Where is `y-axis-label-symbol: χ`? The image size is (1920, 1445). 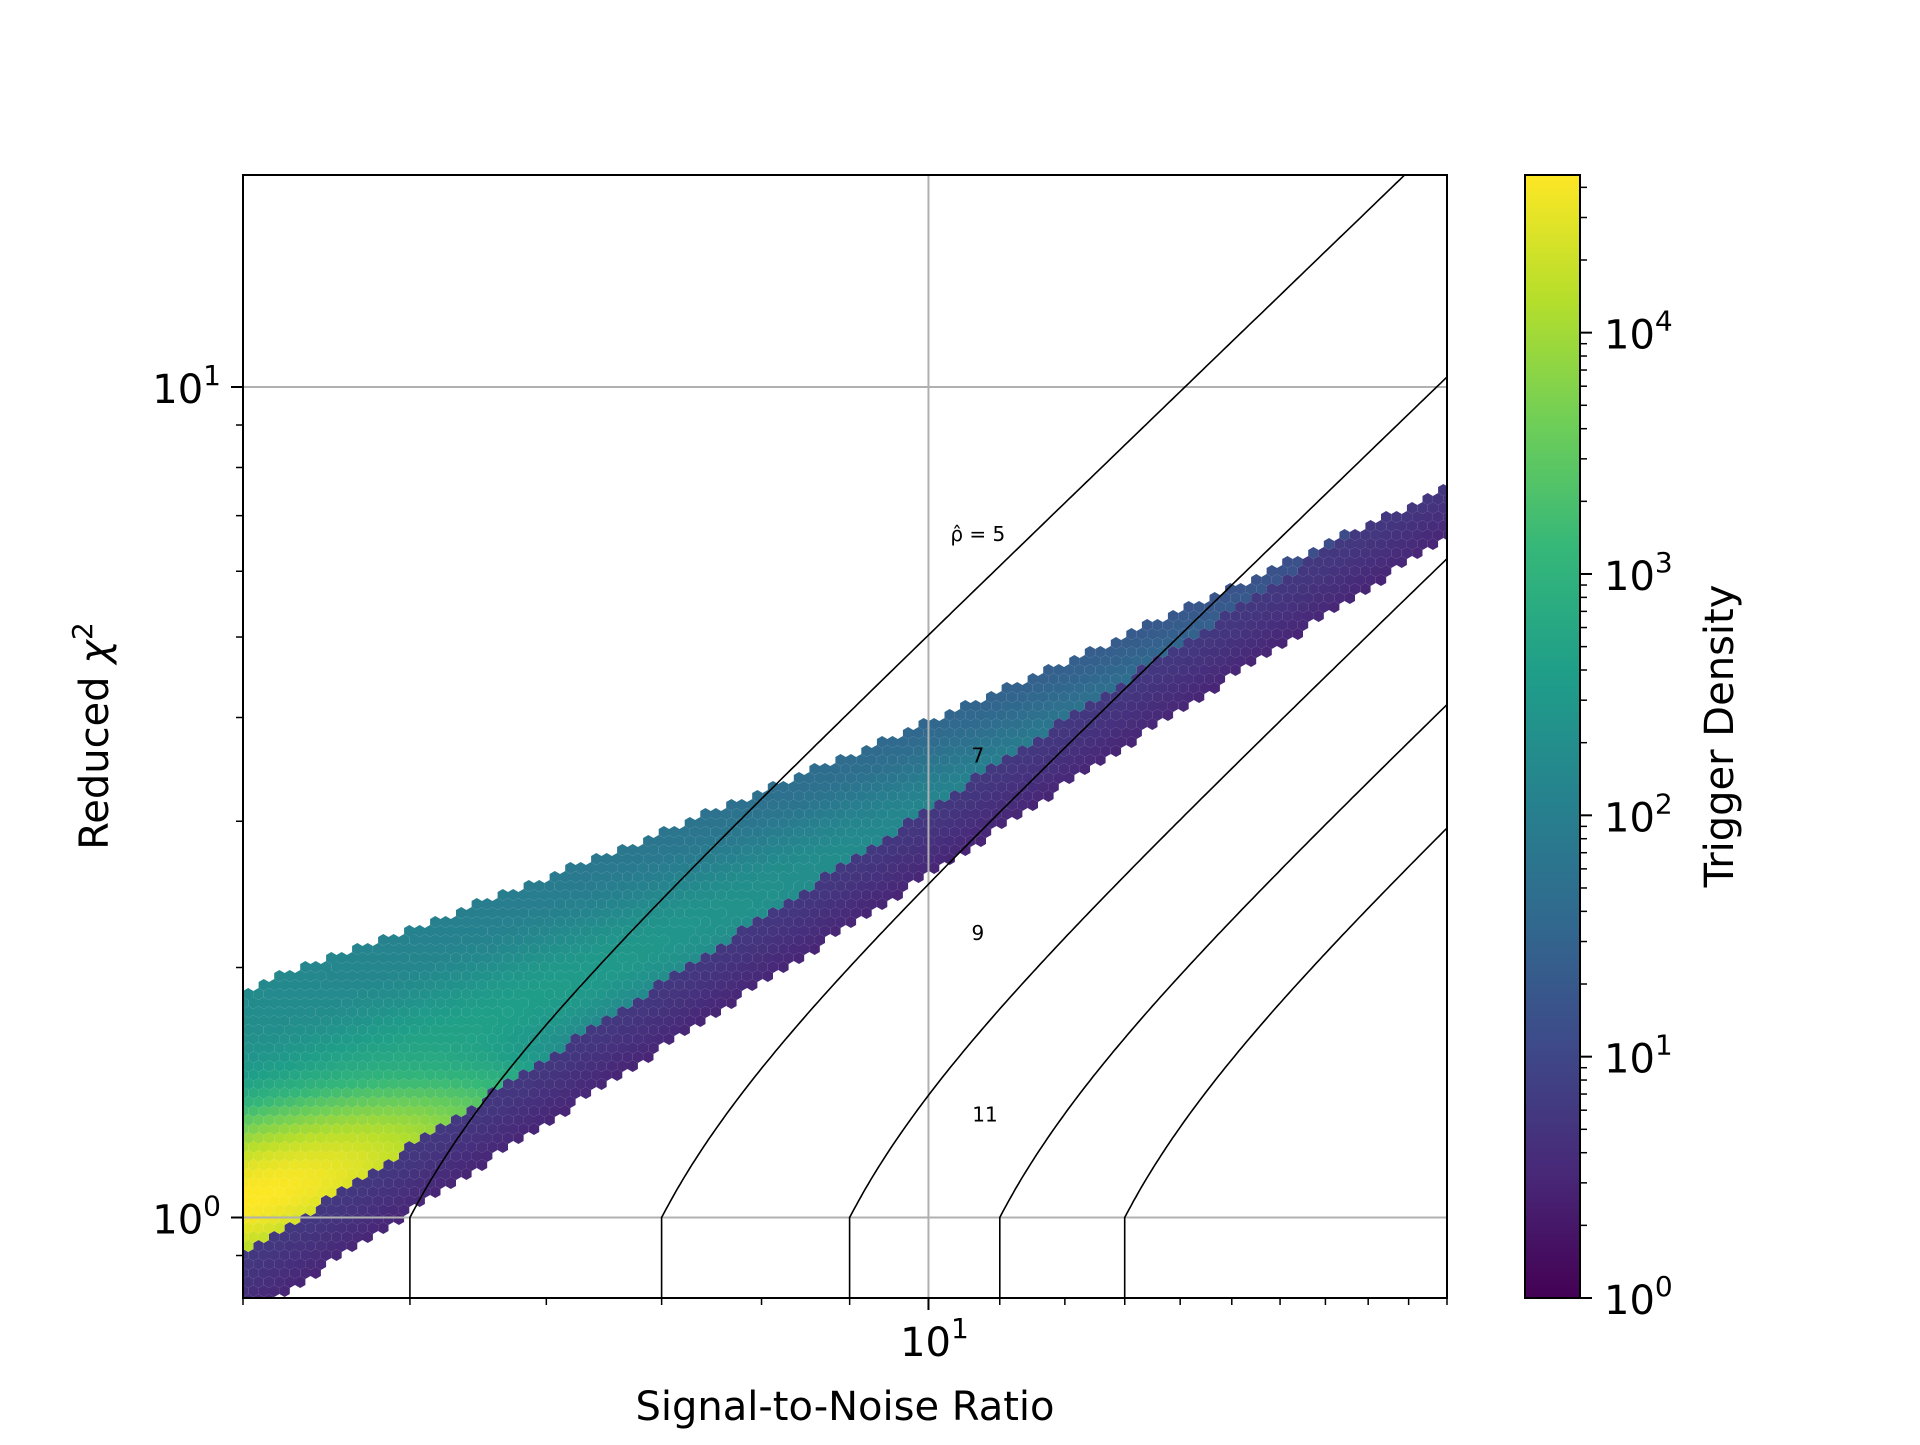 y-axis-label-symbol: χ is located at coordinates (95, 652).